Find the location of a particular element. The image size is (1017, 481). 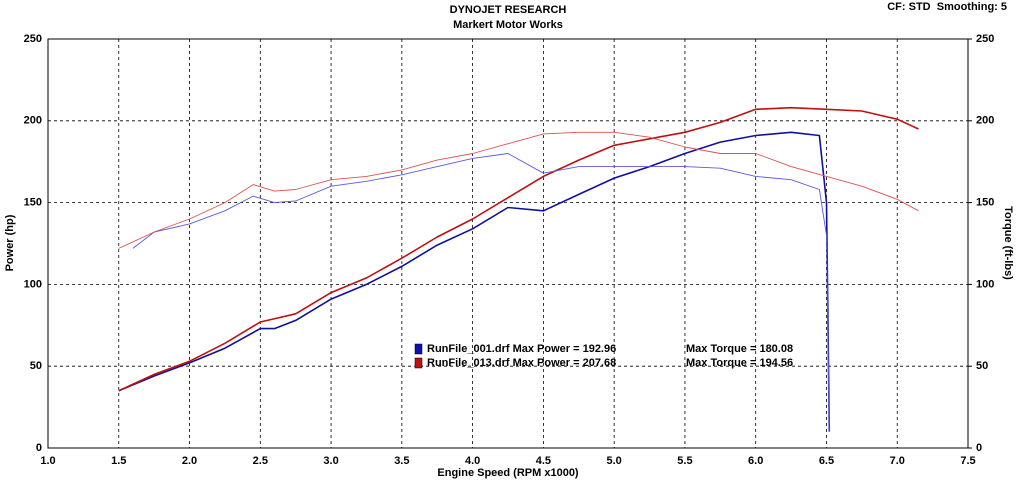

y-axis-label: Power (hp) is located at coordinates (10, 242).